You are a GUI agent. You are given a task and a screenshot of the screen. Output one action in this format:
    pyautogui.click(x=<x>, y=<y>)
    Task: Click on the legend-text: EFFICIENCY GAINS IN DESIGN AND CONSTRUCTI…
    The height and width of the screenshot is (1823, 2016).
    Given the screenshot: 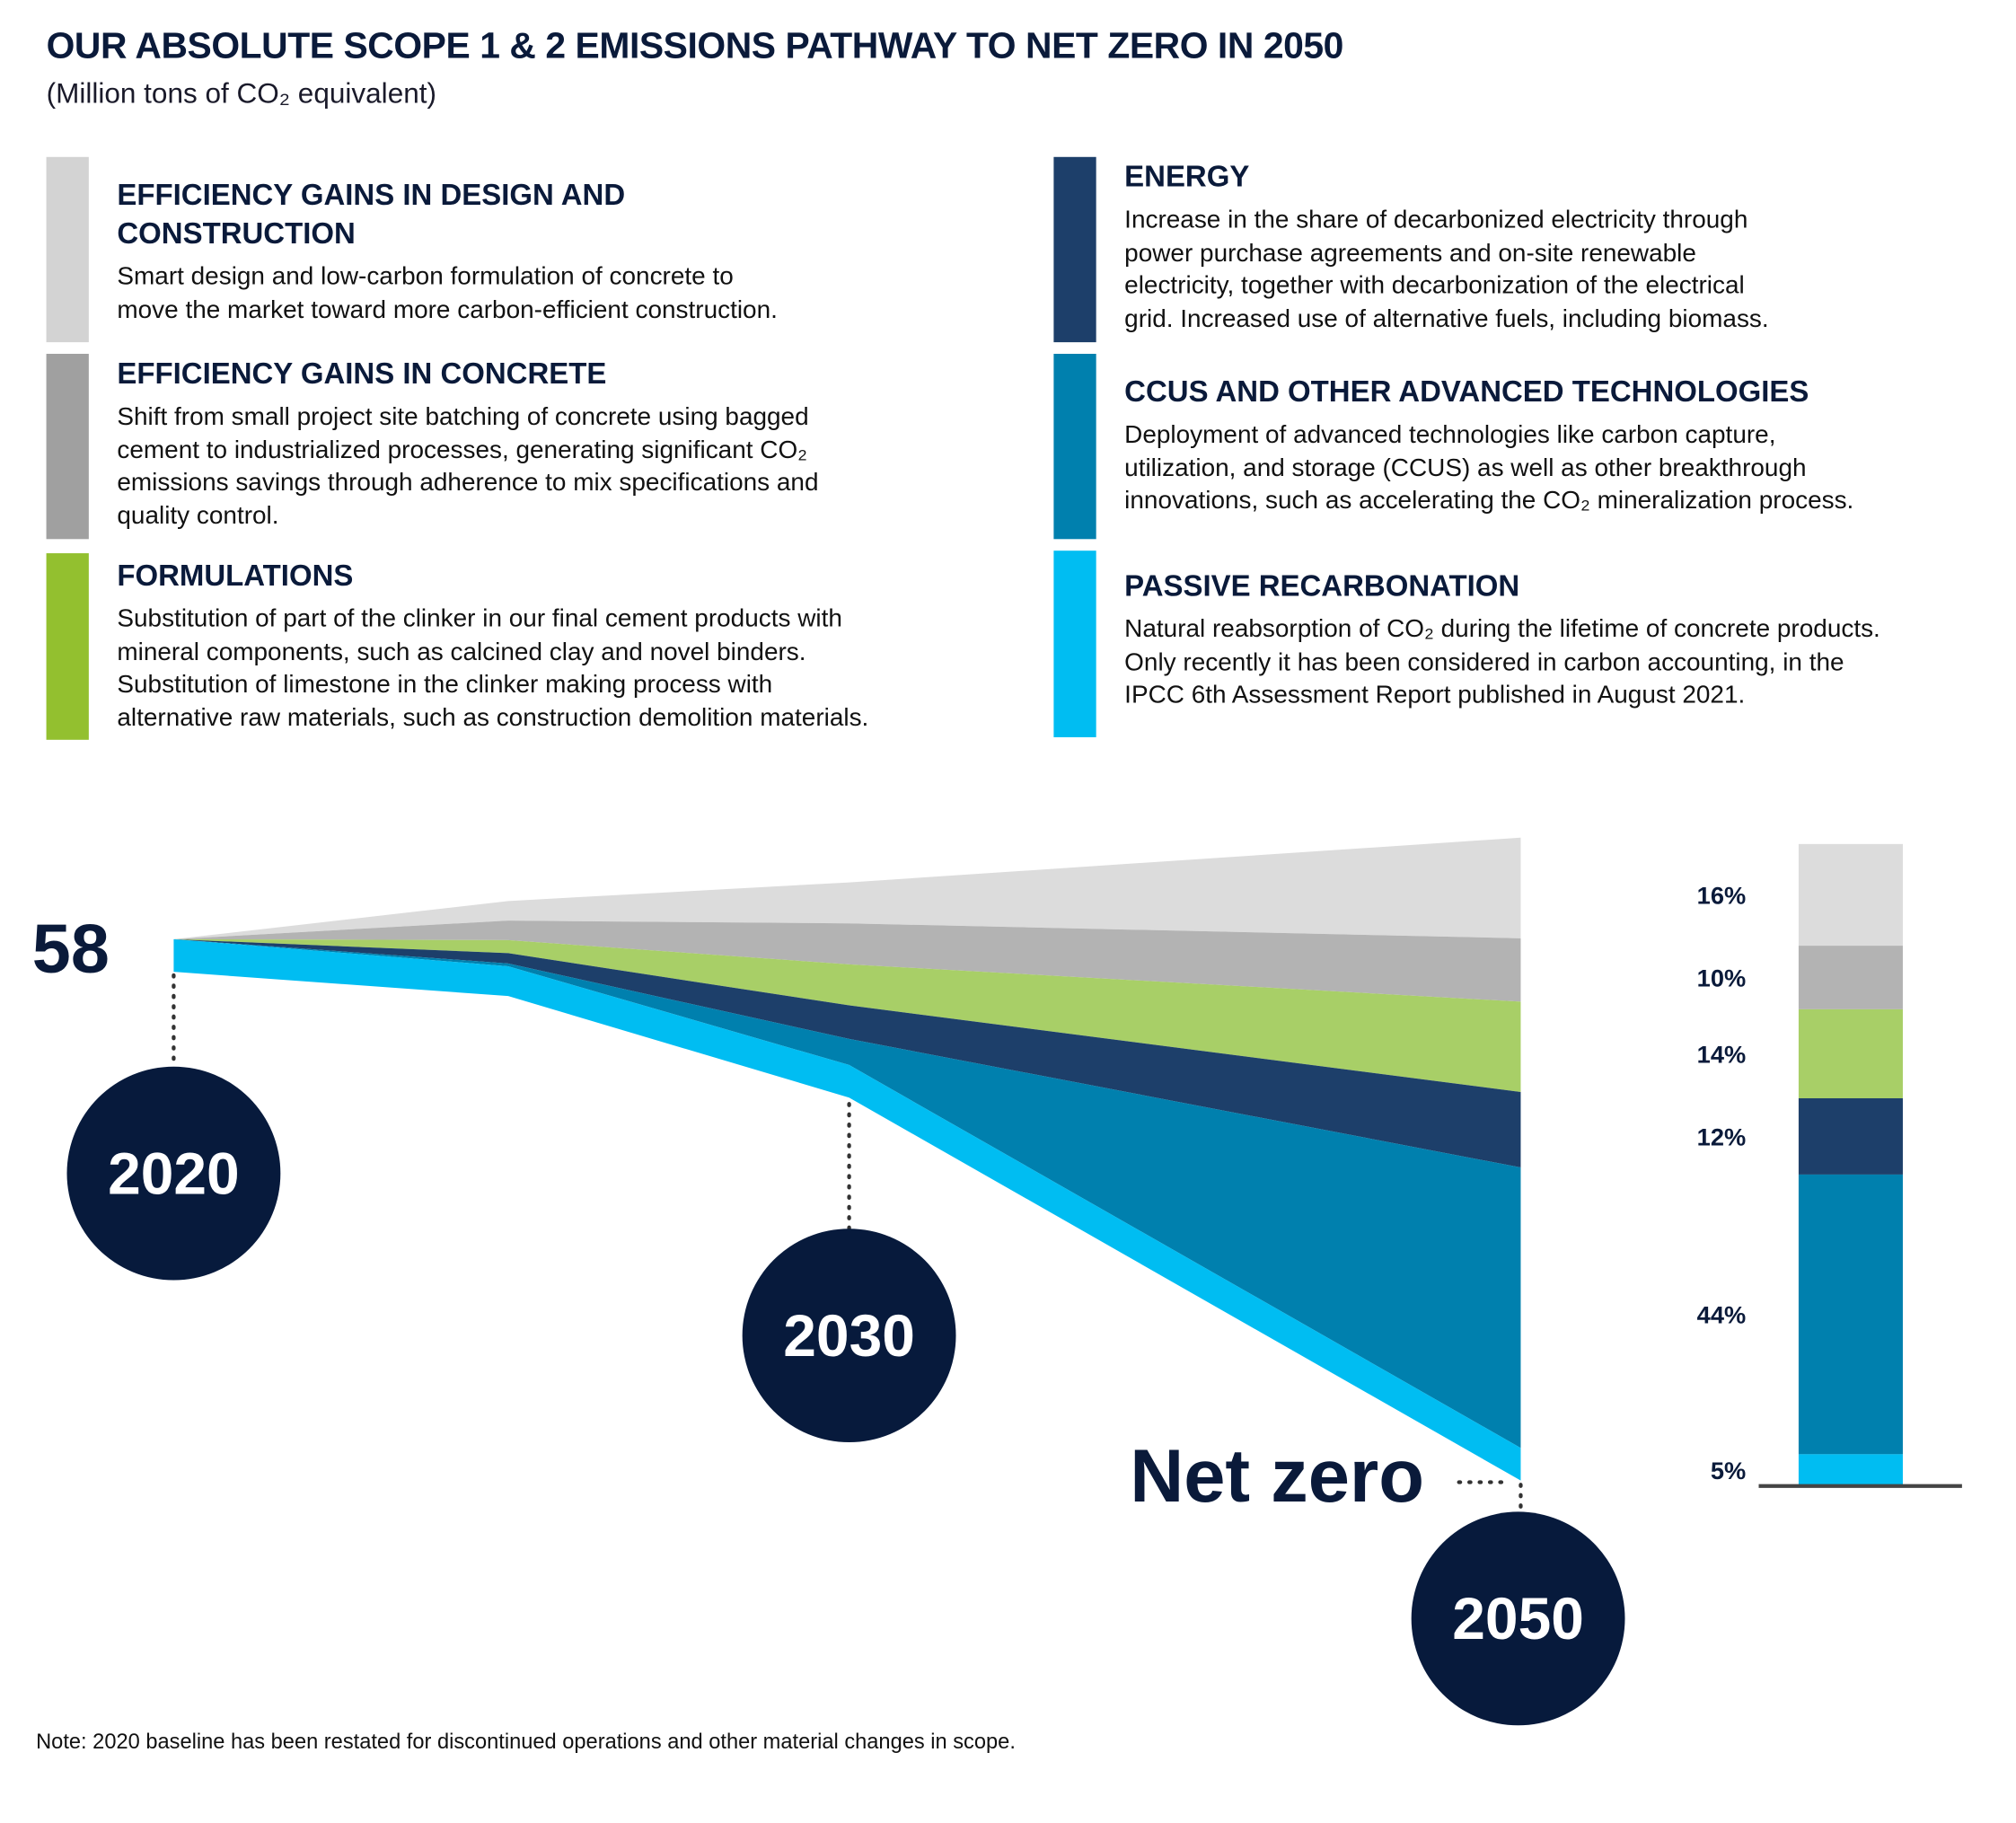 What is the action you would take?
    pyautogui.click(x=447, y=251)
    